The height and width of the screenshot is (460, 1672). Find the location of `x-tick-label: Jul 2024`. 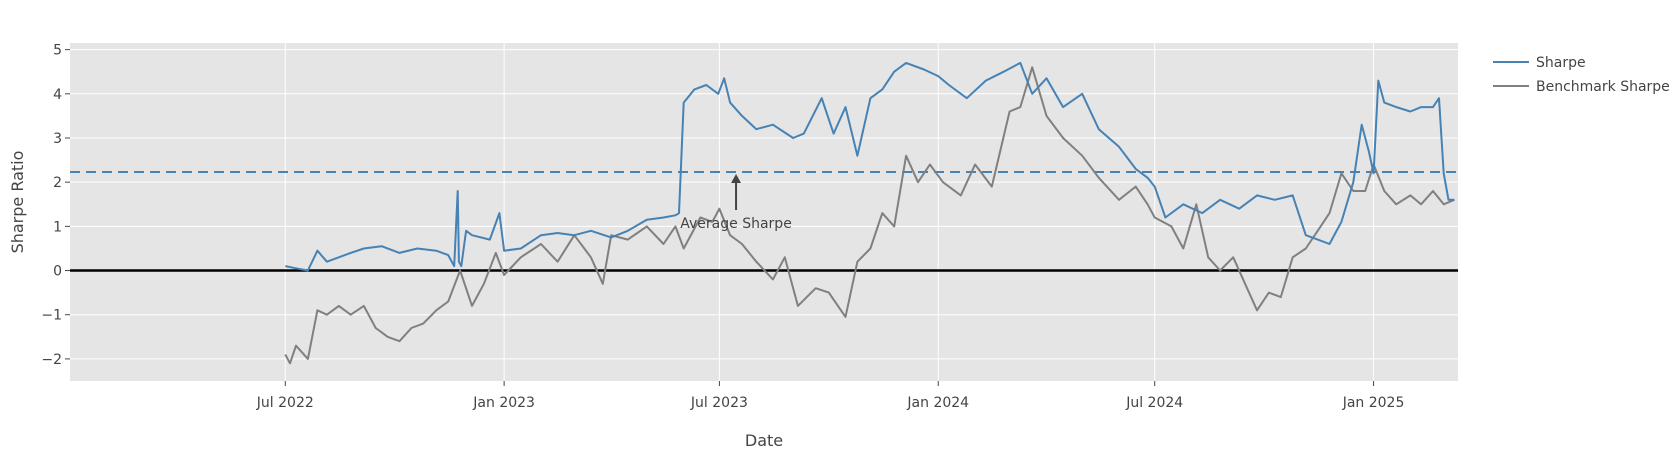

x-tick-label: Jul 2024 is located at coordinates (1154, 403).